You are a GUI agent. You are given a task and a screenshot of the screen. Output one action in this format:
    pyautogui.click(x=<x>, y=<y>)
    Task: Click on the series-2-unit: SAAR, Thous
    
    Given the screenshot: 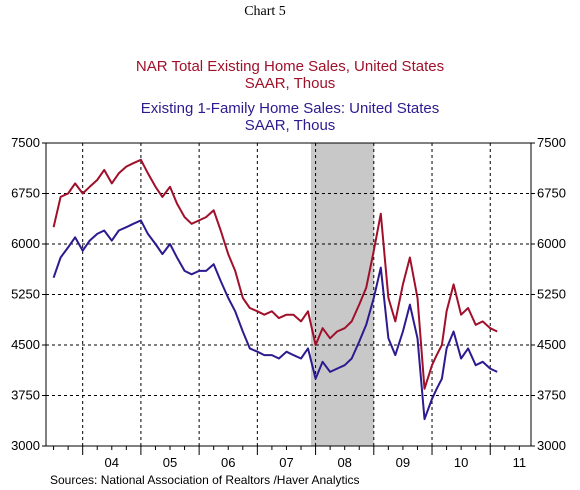 What is the action you would take?
    pyautogui.click(x=290, y=125)
    